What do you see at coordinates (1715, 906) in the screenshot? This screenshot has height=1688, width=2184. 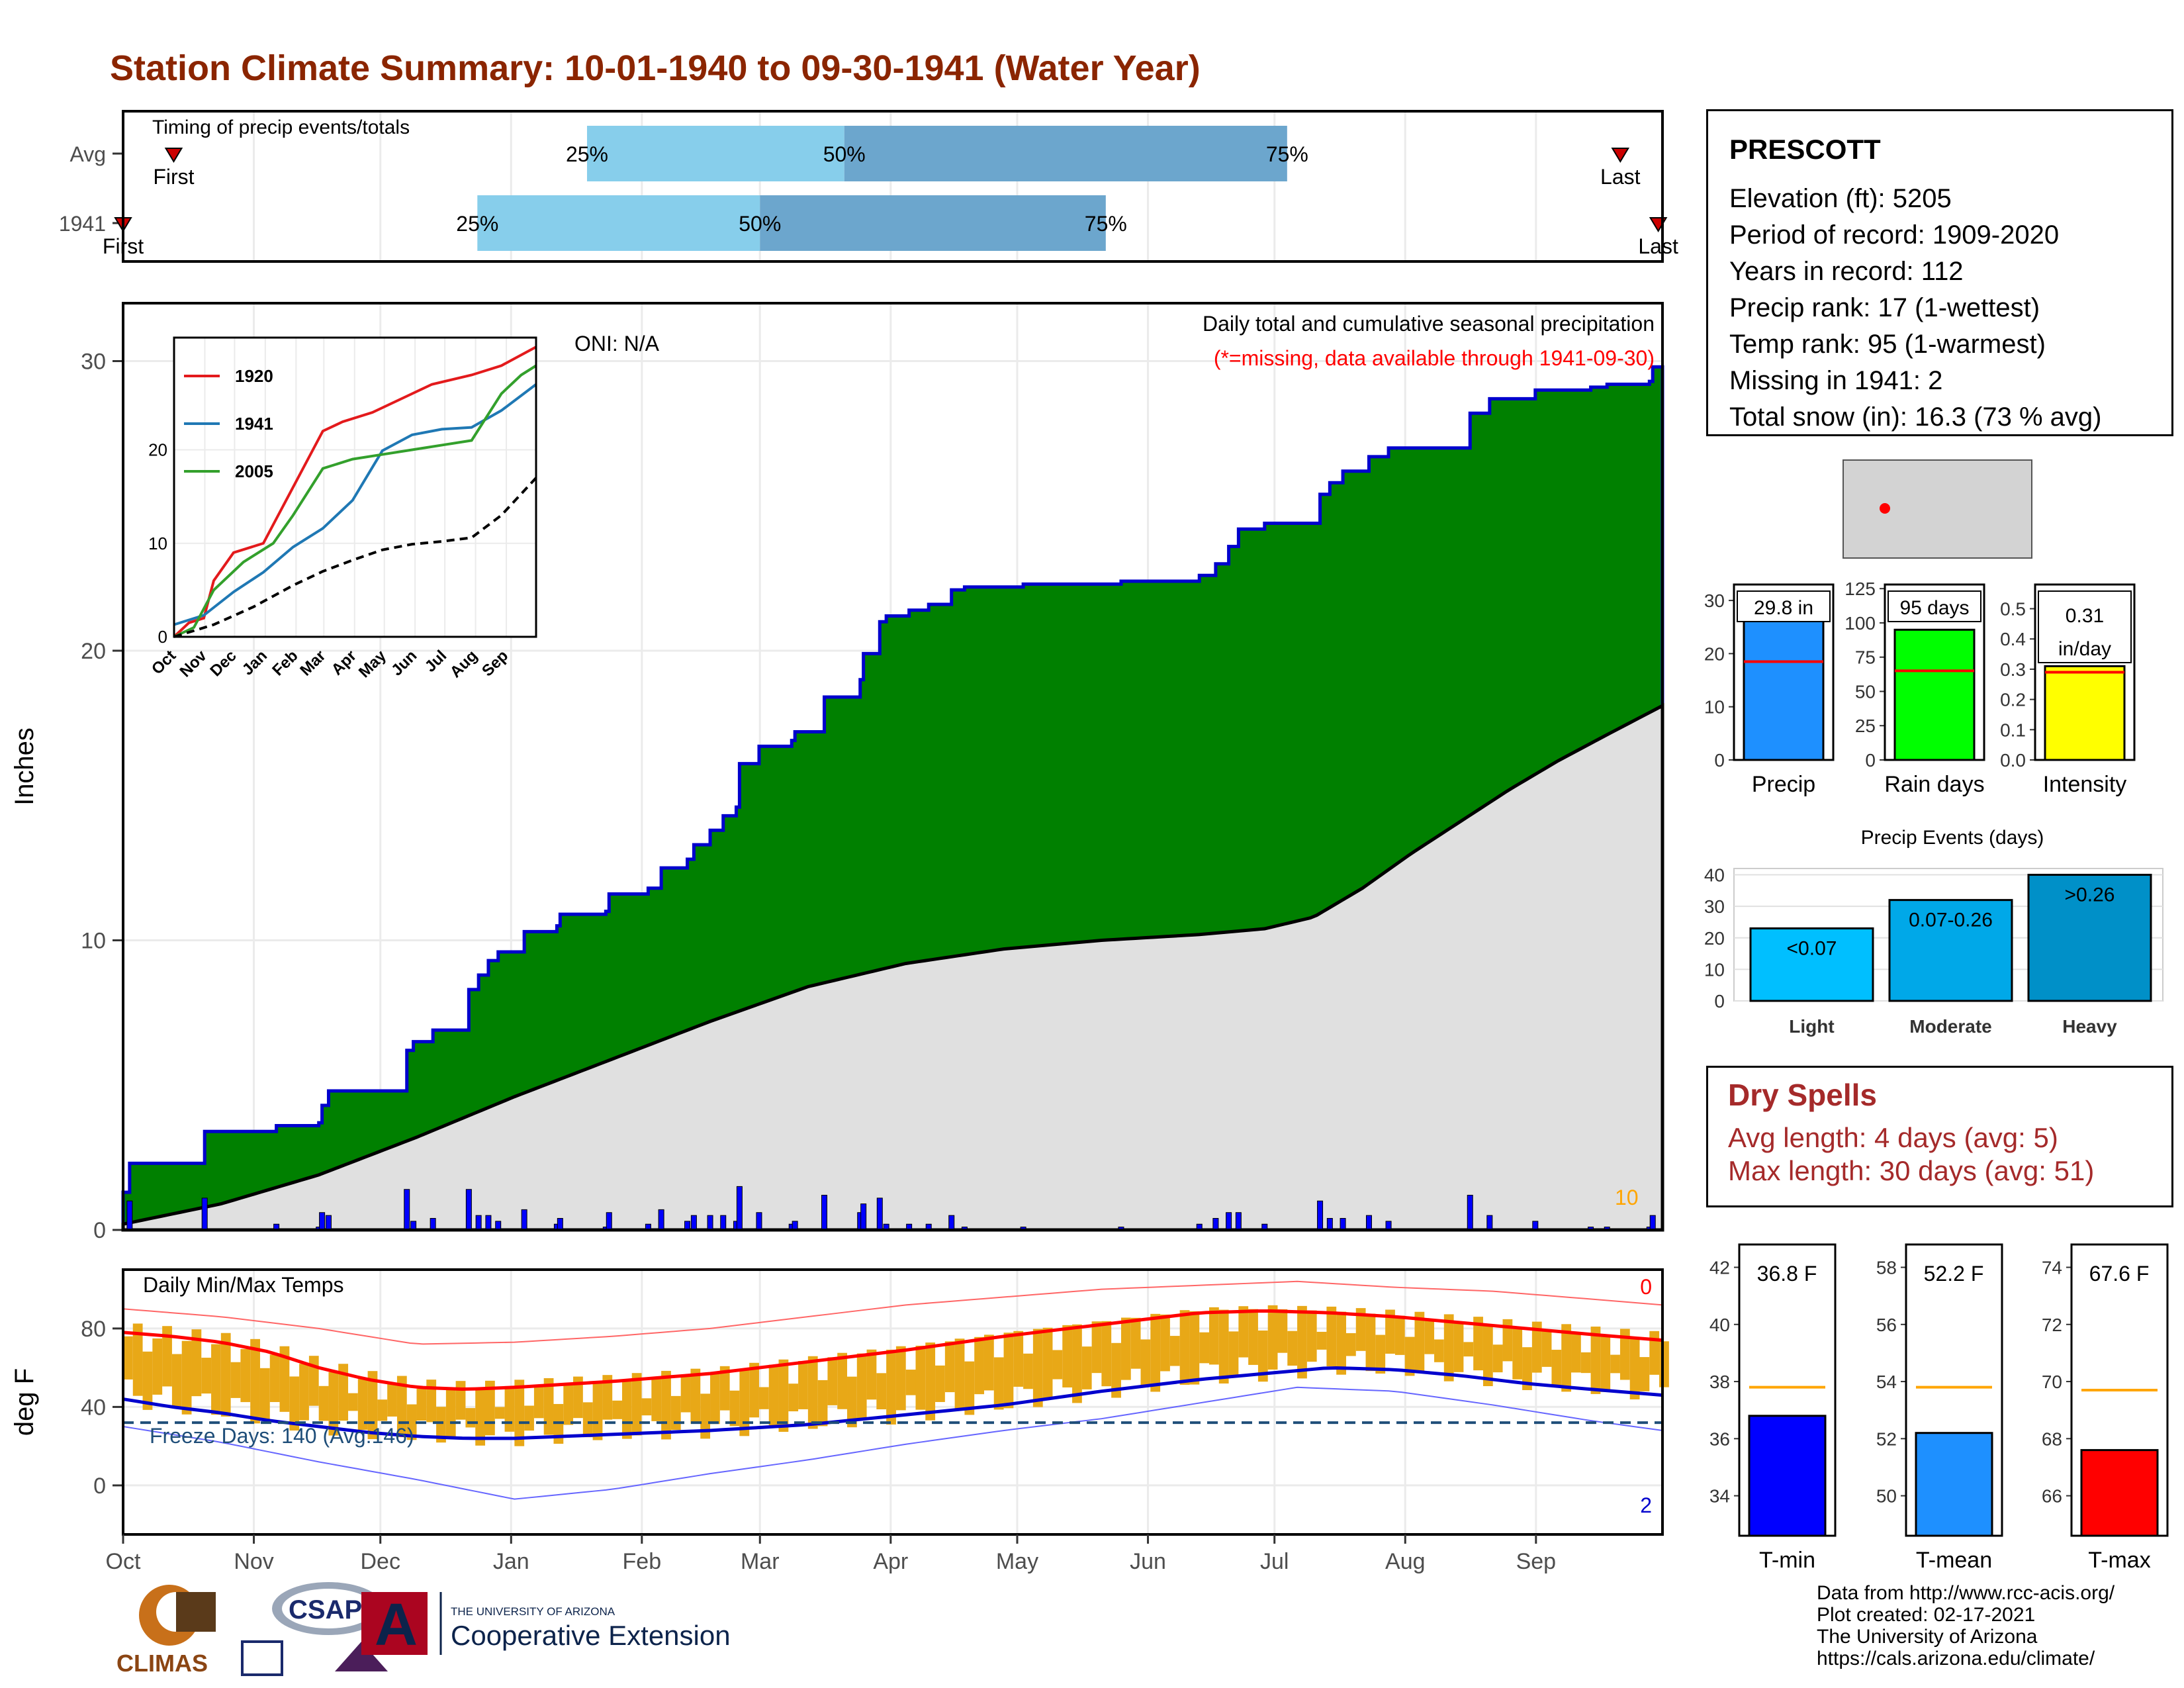 I see `events-y-tick: 30` at bounding box center [1715, 906].